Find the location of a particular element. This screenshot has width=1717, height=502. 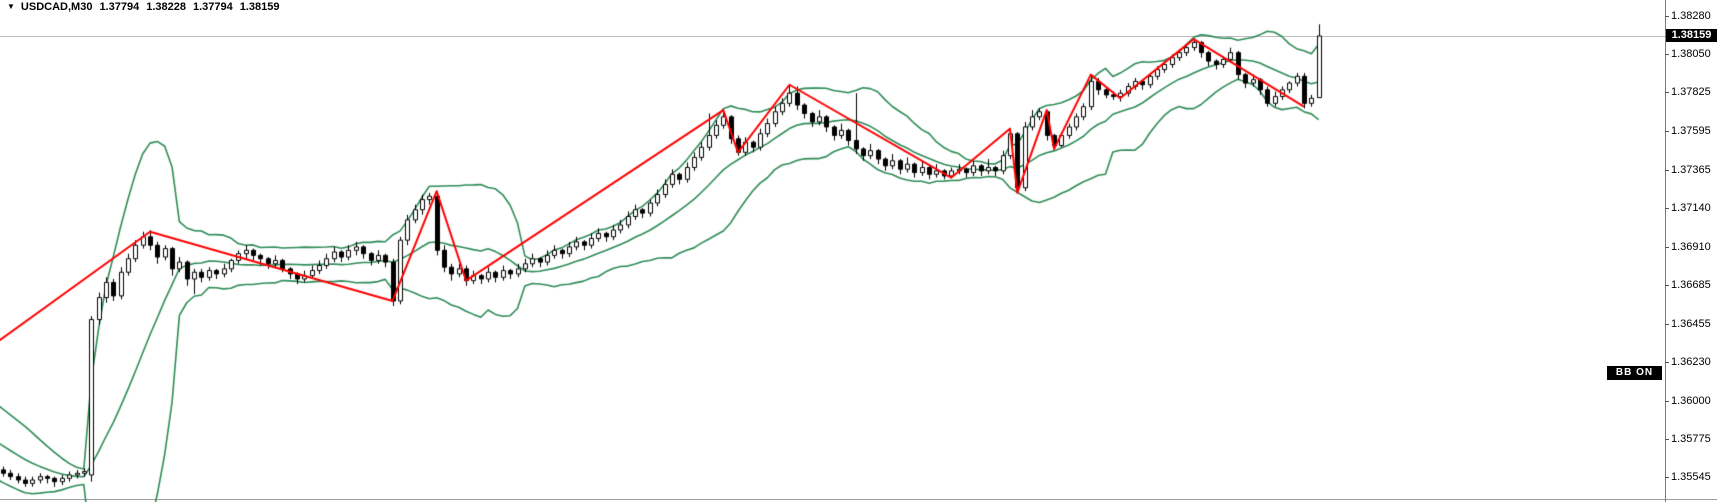

price-axis-label: 1.36230 is located at coordinates (1691, 362).